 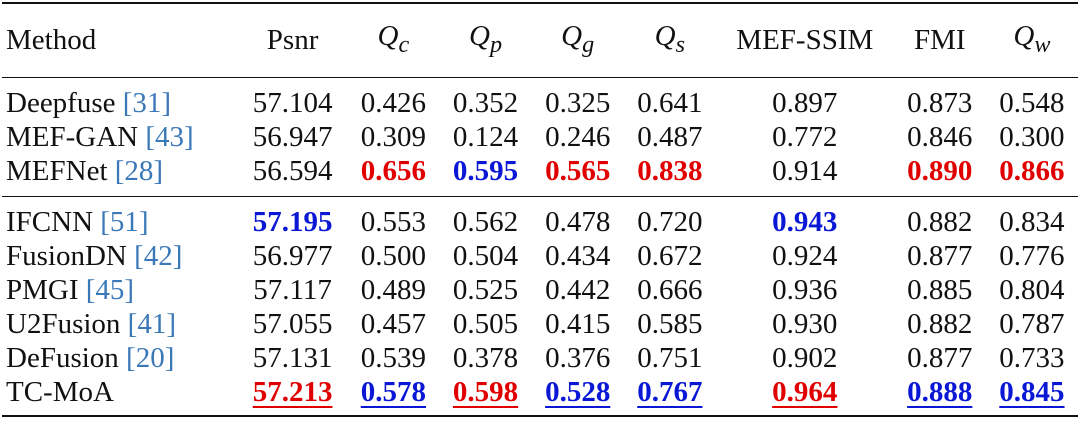 I want to click on method-name: FusionDN, so click(x=66, y=255).